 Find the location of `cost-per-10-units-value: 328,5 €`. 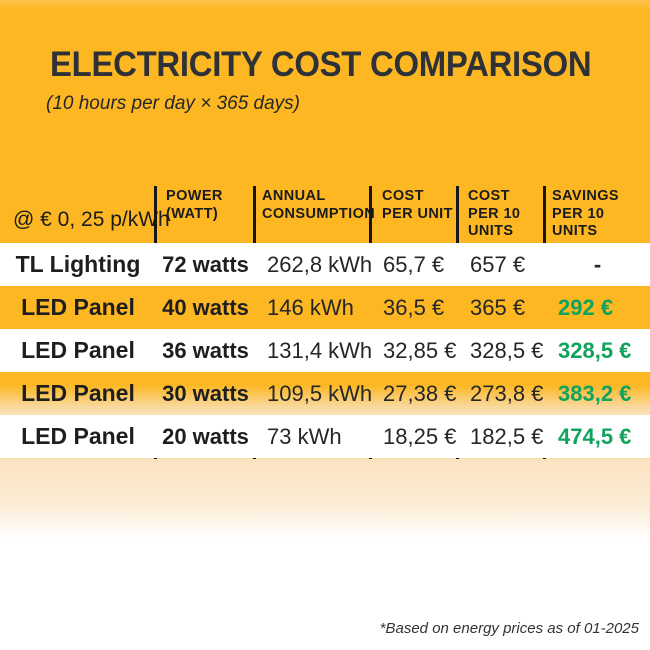

cost-per-10-units-value: 328,5 € is located at coordinates (507, 350).